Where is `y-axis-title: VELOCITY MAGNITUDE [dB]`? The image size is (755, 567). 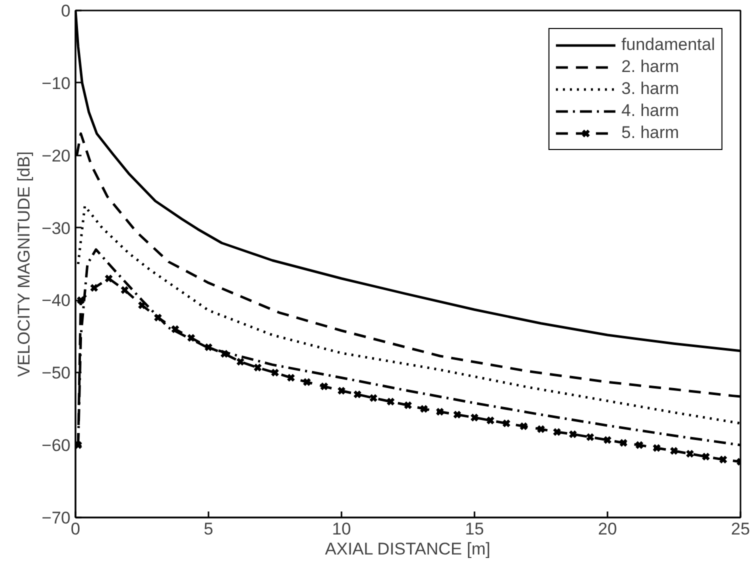 y-axis-title: VELOCITY MAGNITUDE [dB] is located at coordinates (24, 264).